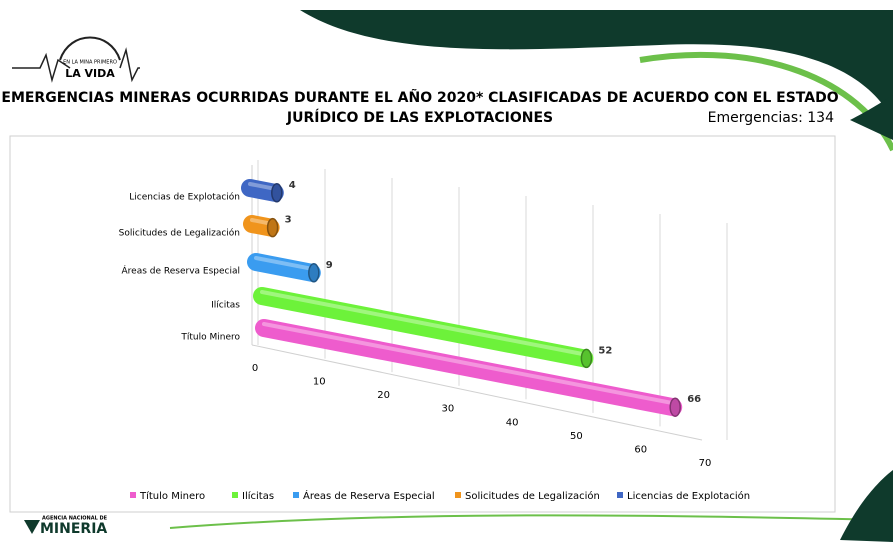 The width and height of the screenshot is (893, 542). I want to click on x-tick-label: 30, so click(447, 409).